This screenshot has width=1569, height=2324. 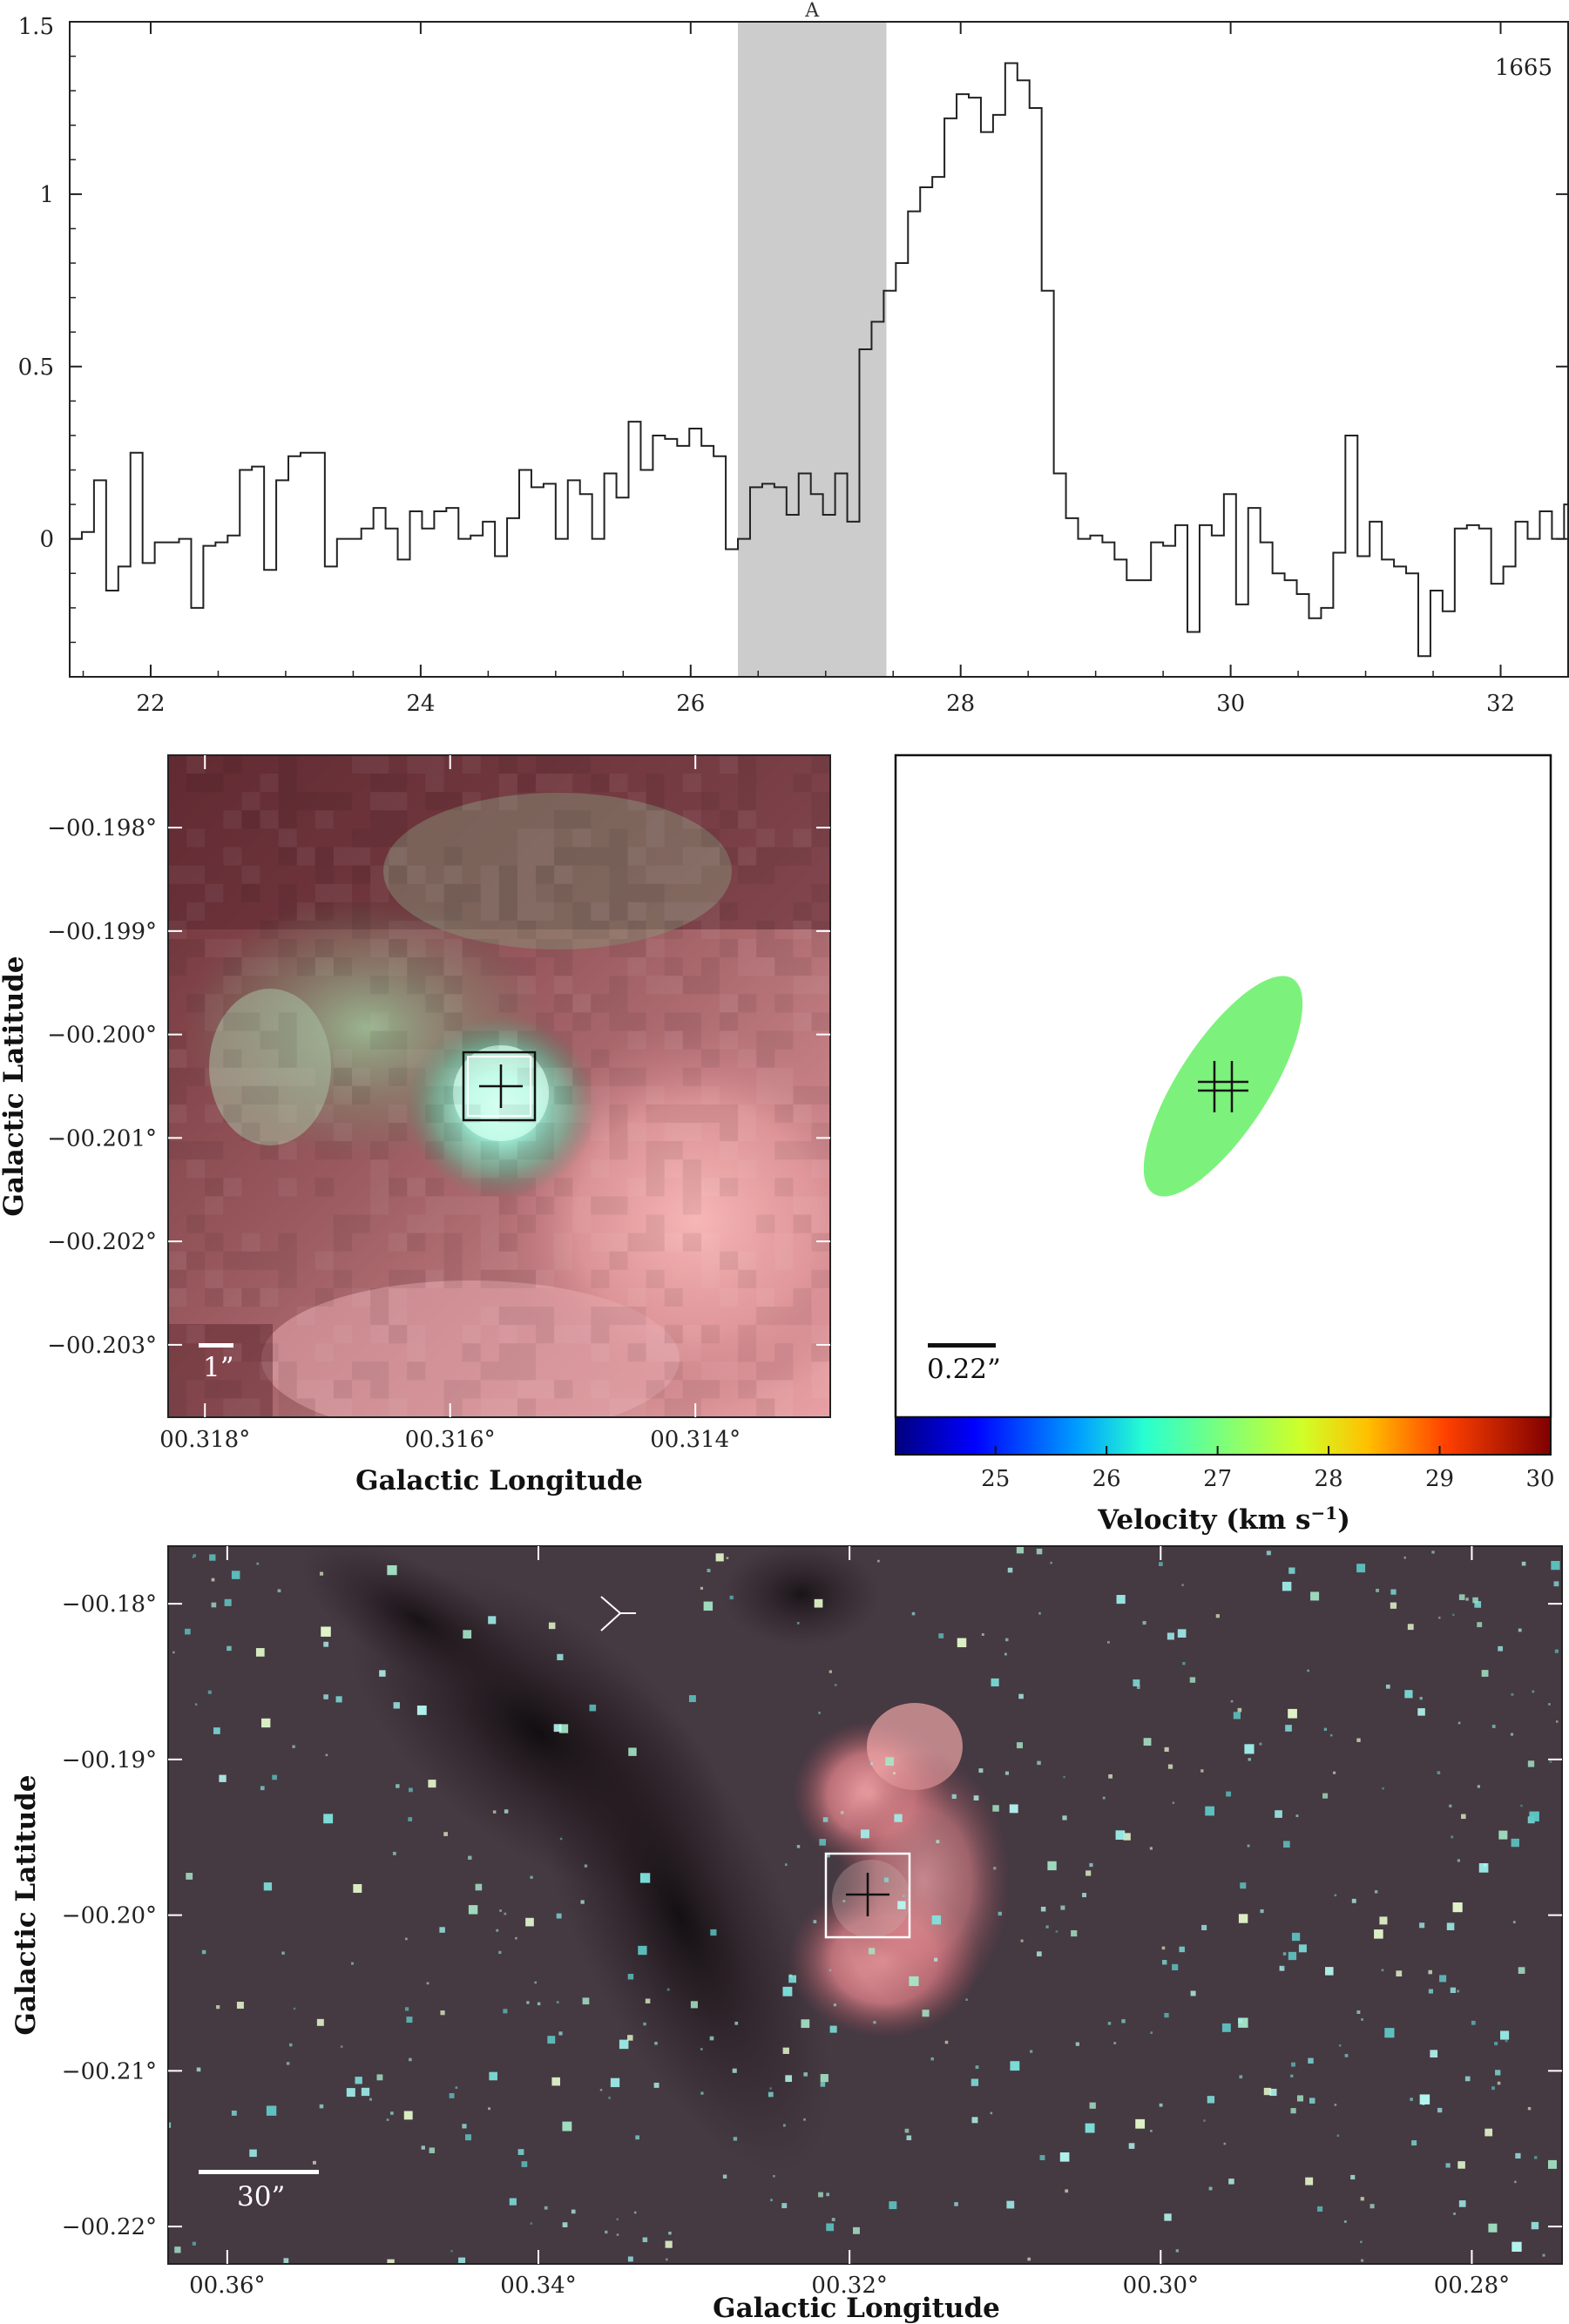 What do you see at coordinates (1218, 1479) in the screenshot?
I see `colorbar-tick-label: 27` at bounding box center [1218, 1479].